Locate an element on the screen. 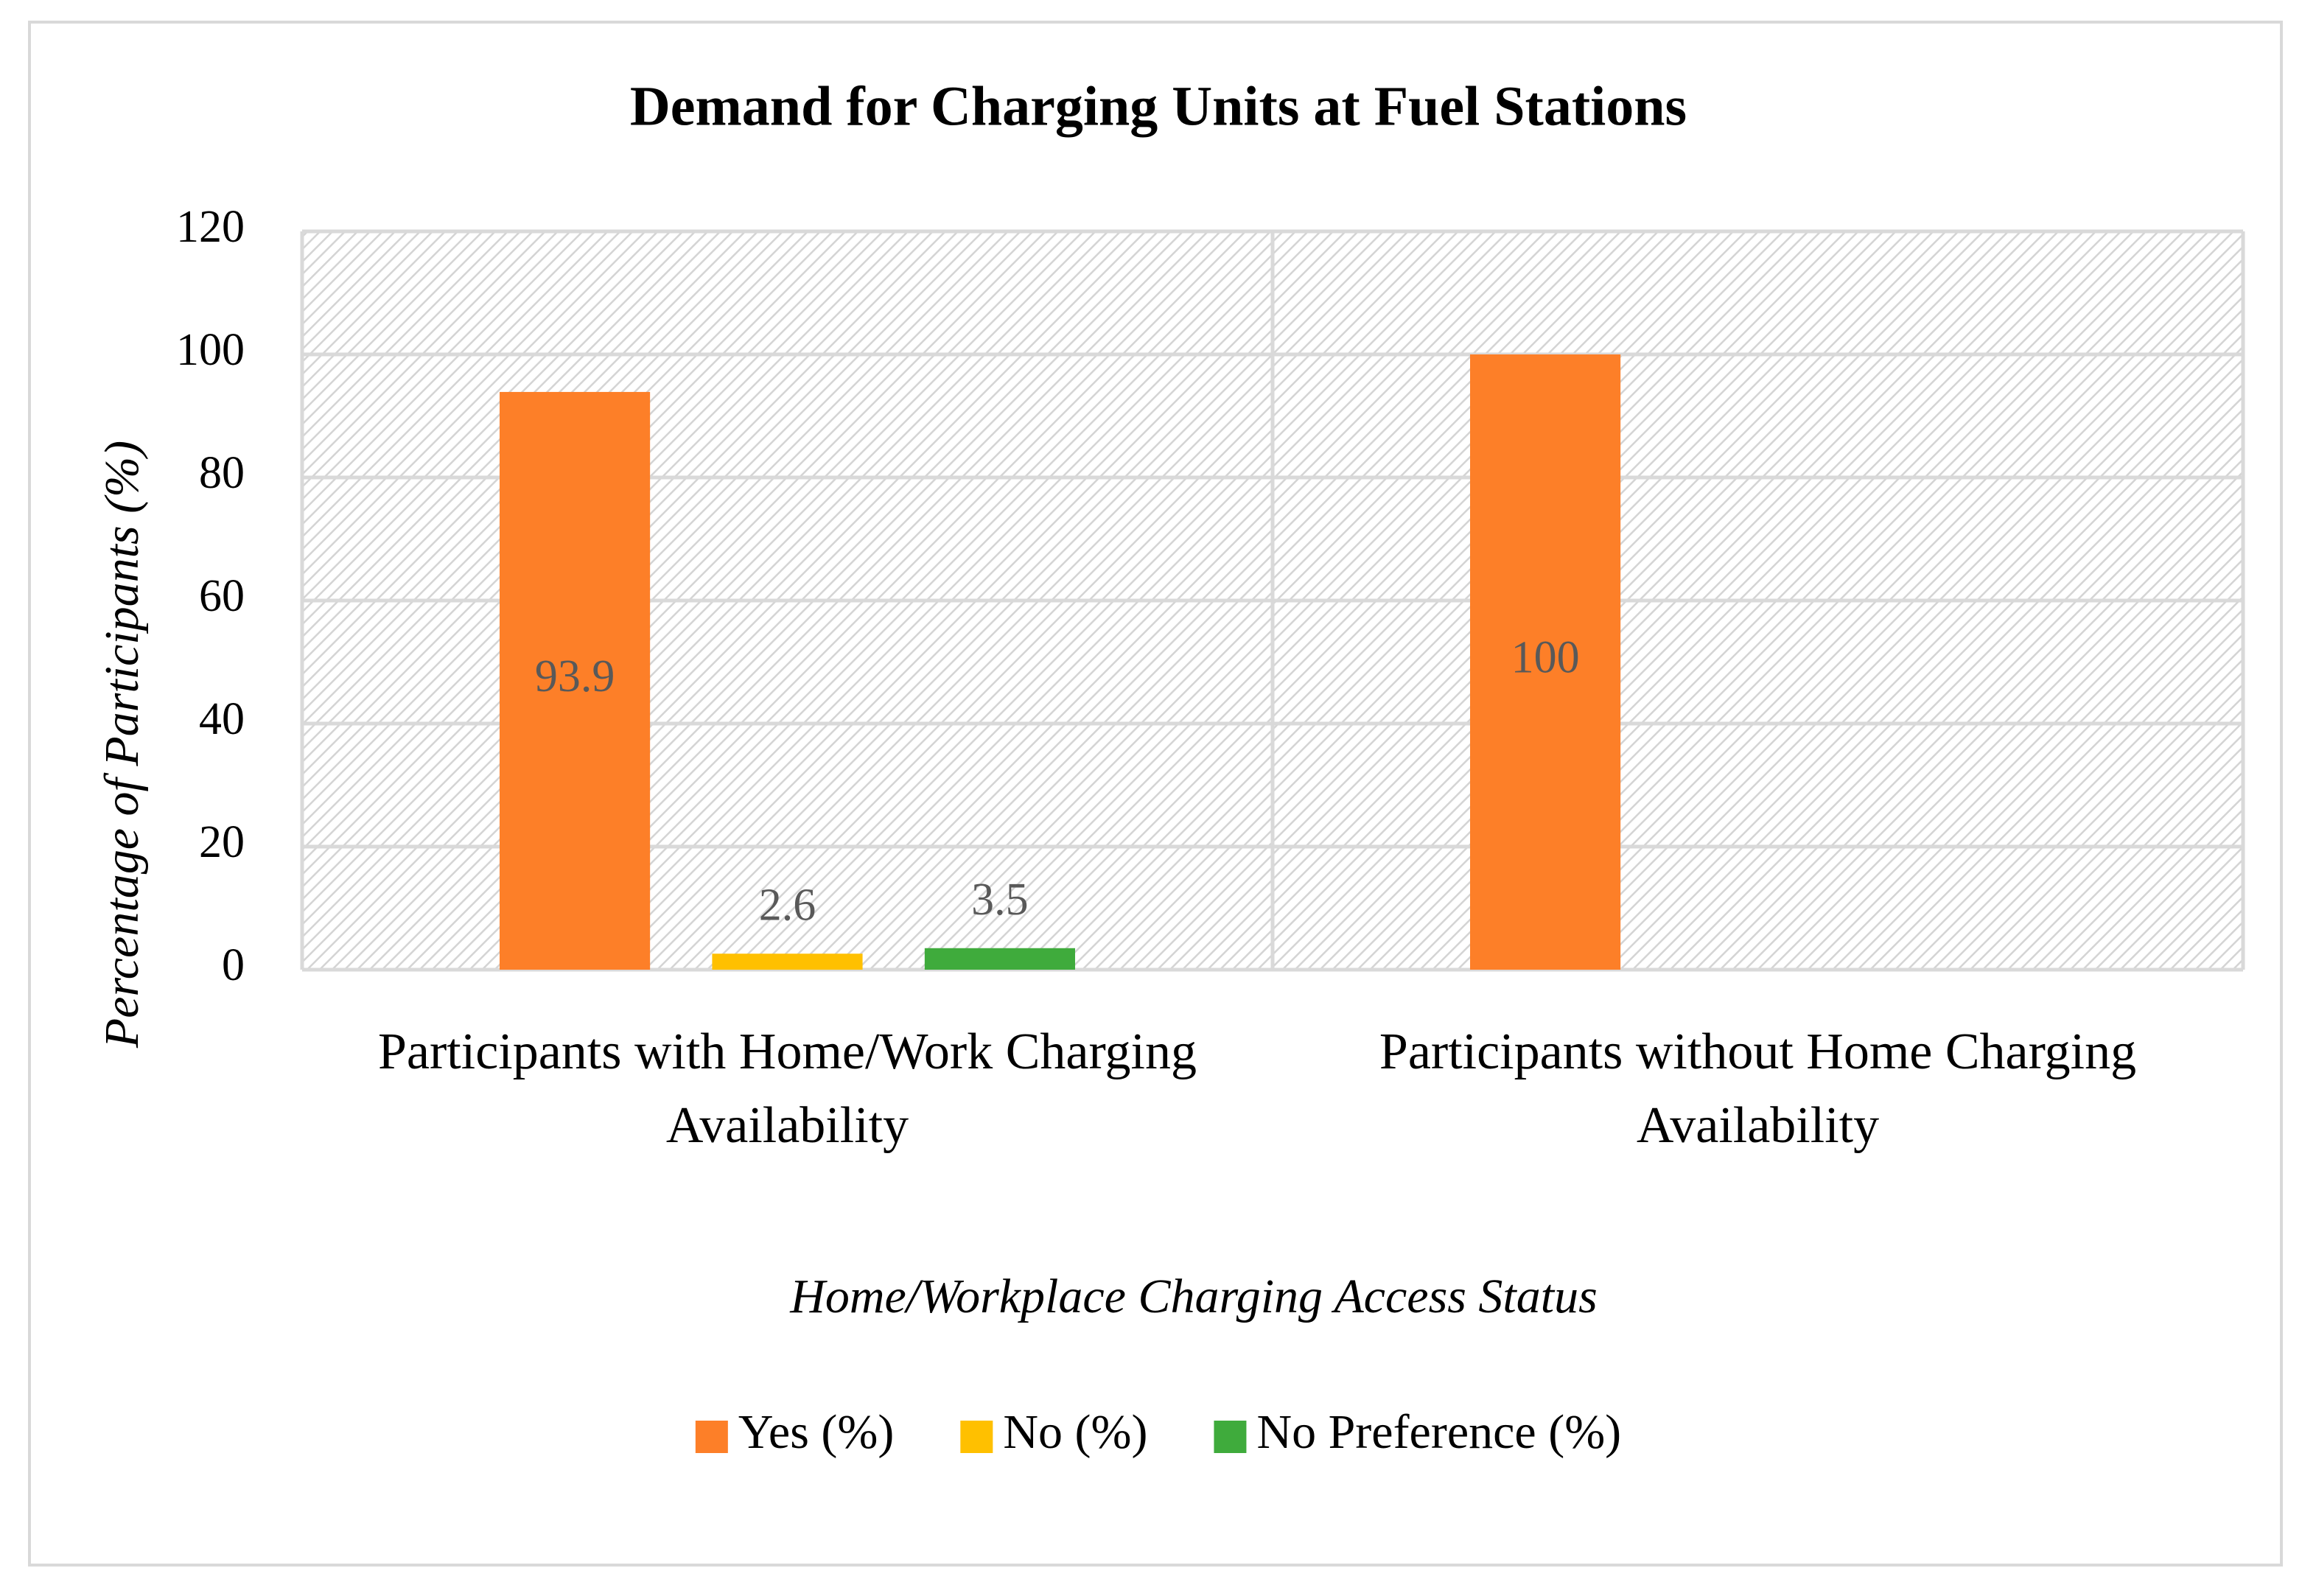 The height and width of the screenshot is (1596, 2316). y-axis-title: Percentage of Participants (%) is located at coordinates (122, 745).